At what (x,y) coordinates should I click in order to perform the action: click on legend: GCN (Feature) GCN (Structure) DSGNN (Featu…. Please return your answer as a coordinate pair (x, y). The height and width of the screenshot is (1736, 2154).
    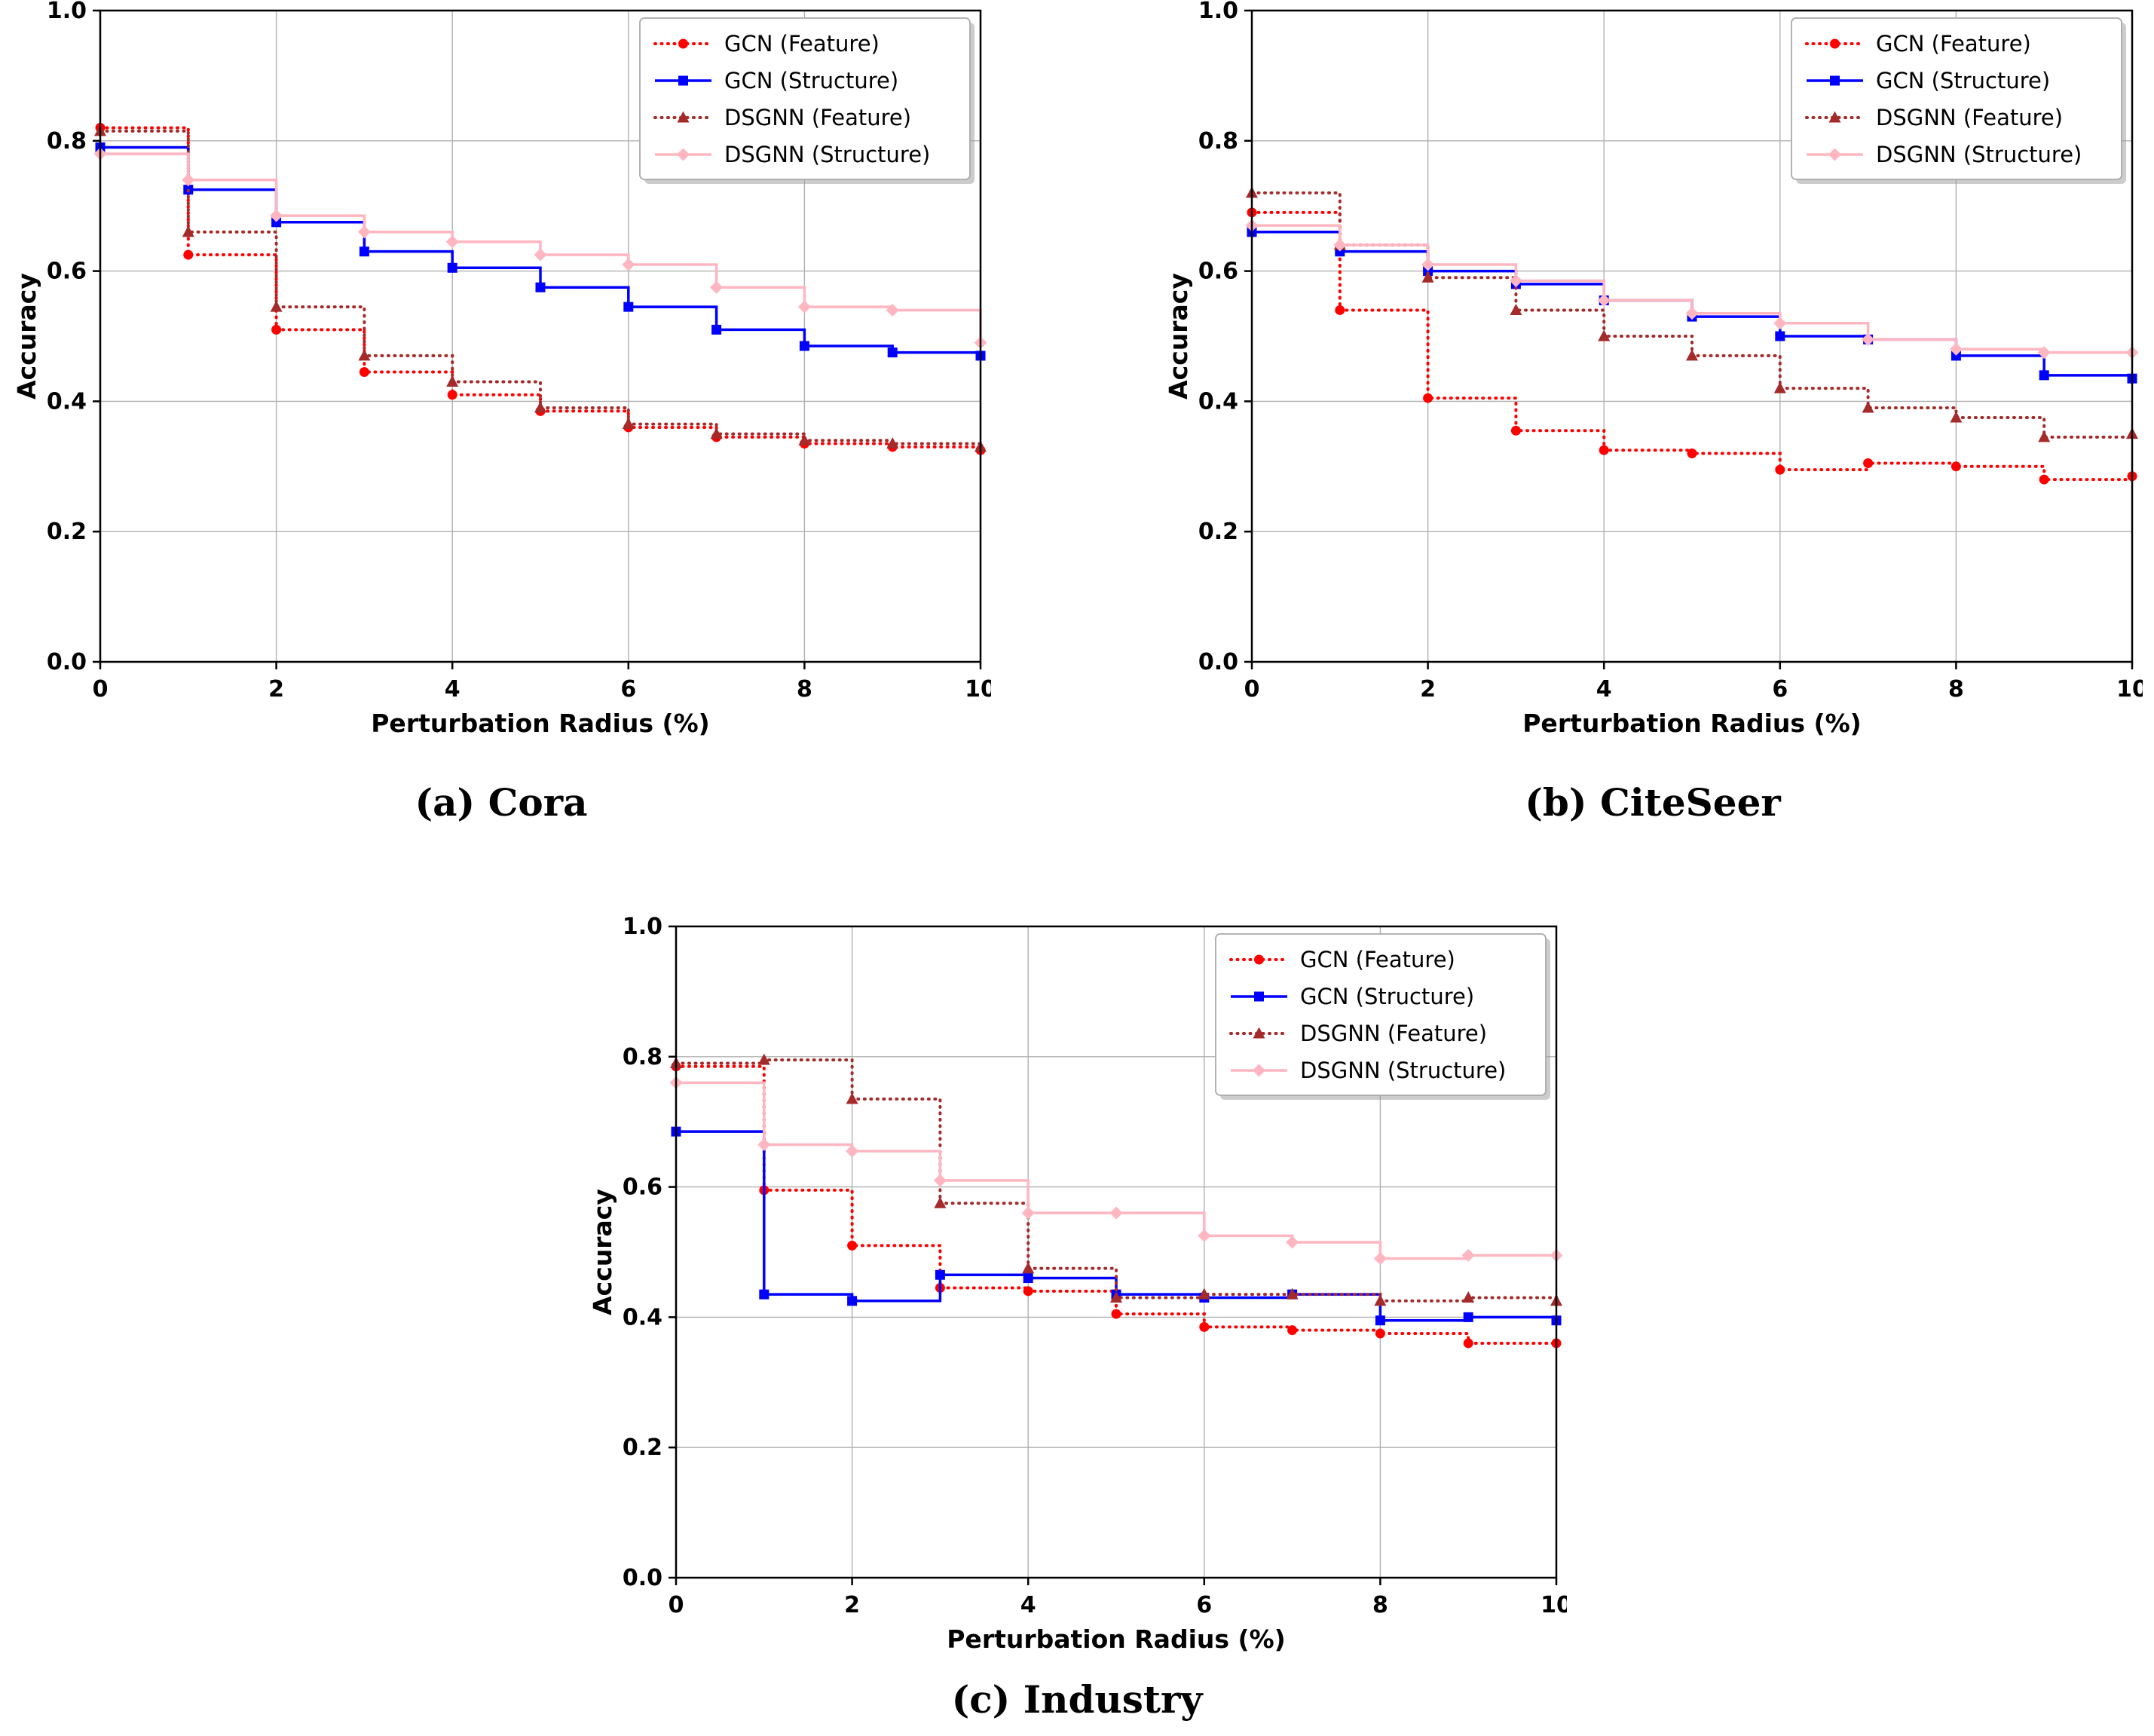
    Looking at the image, I should click on (1382, 1016).